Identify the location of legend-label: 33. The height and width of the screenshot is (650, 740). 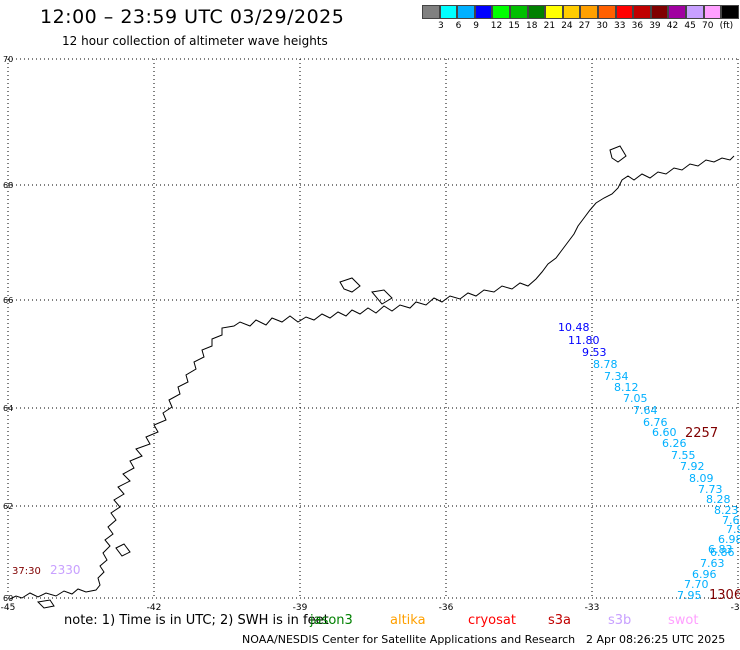
(620, 26).